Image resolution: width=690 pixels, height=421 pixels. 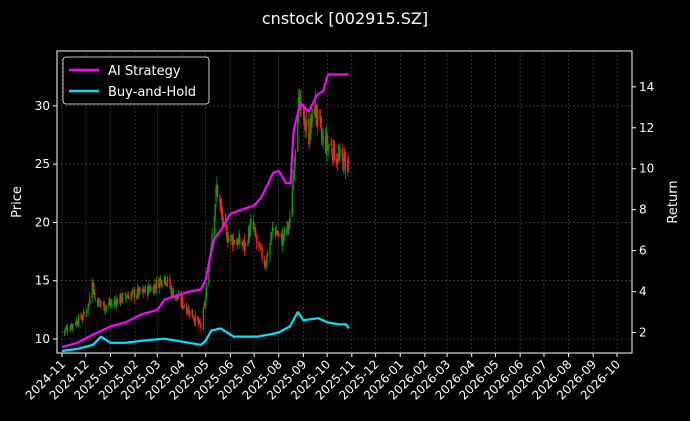 What do you see at coordinates (345, 18) in the screenshot?
I see `chart-title: cnstock [002915.SZ]` at bounding box center [345, 18].